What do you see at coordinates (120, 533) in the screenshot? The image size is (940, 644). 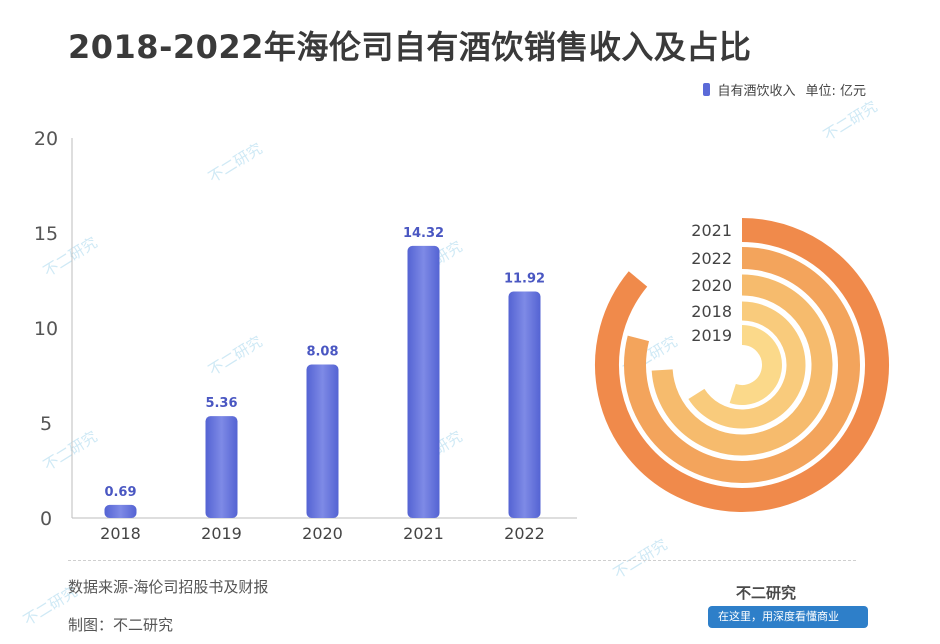 I see `x-tick-label: 2018` at bounding box center [120, 533].